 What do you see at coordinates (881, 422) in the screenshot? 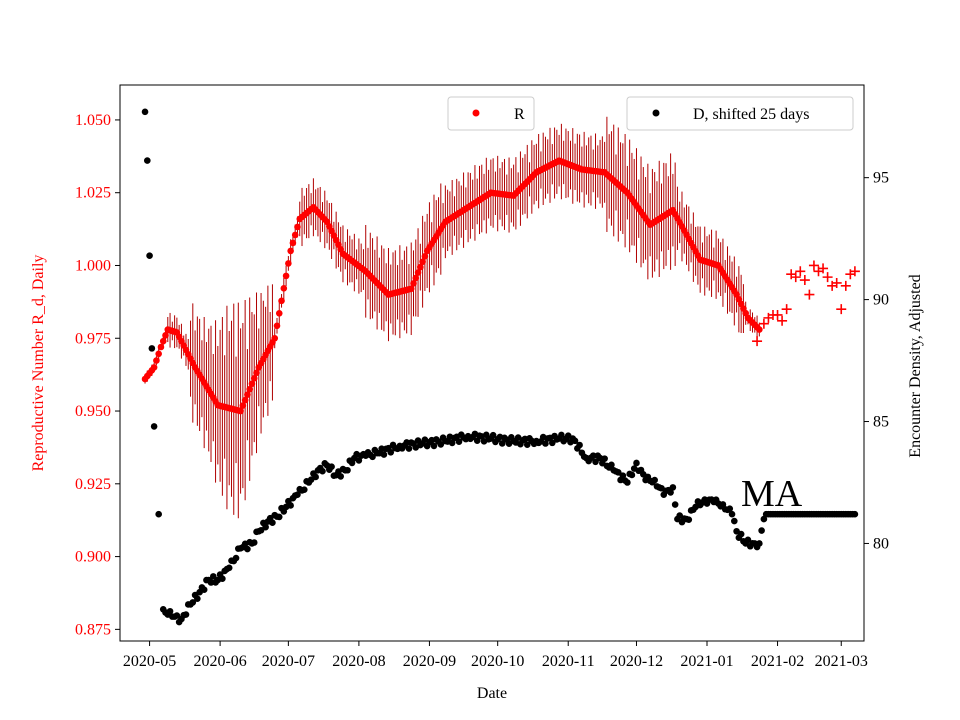
I see `right-y-tick-label: 85` at bounding box center [881, 422].